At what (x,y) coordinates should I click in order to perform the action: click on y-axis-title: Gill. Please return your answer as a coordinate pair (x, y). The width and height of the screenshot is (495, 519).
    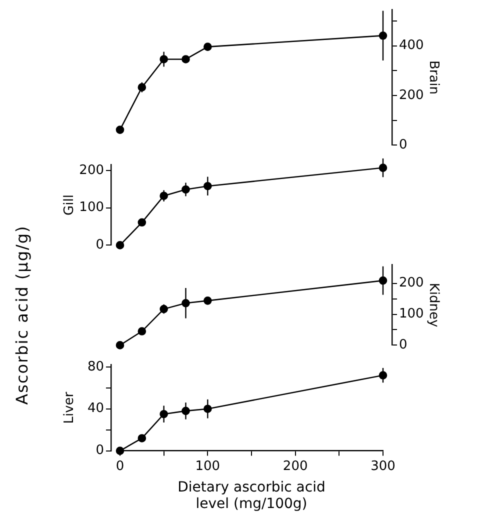
    Looking at the image, I should click on (70, 205).